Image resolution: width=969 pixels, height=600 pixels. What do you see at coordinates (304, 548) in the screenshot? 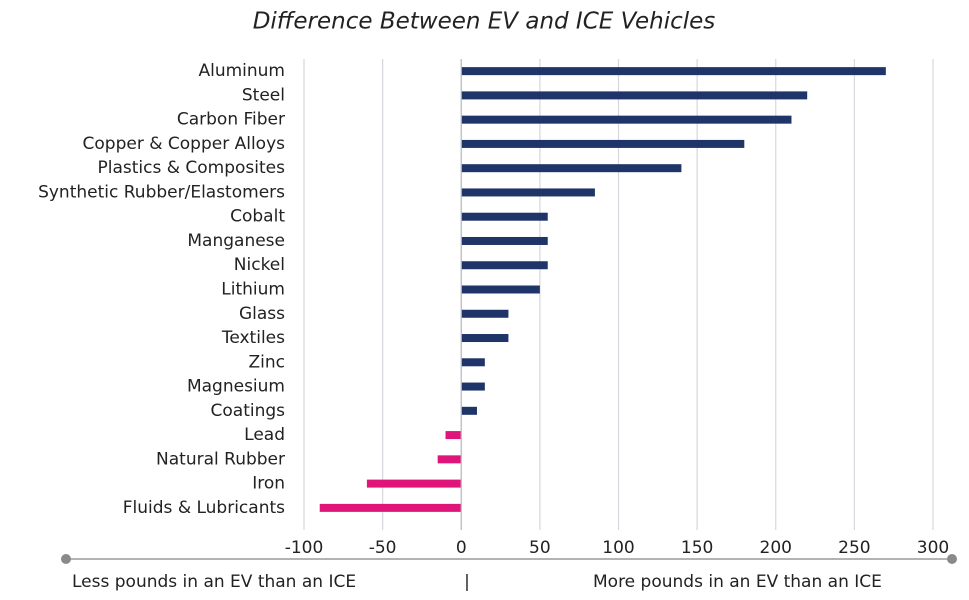
I see `x-tick-label: -100` at bounding box center [304, 548].